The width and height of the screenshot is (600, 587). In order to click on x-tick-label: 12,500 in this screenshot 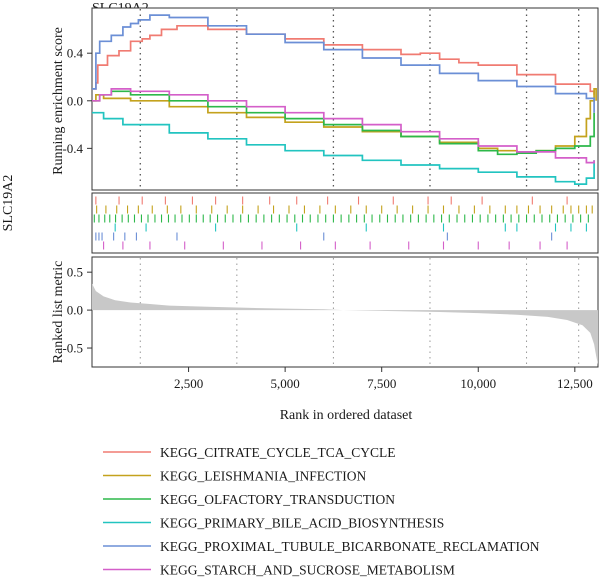, I will do `click(575, 383)`.